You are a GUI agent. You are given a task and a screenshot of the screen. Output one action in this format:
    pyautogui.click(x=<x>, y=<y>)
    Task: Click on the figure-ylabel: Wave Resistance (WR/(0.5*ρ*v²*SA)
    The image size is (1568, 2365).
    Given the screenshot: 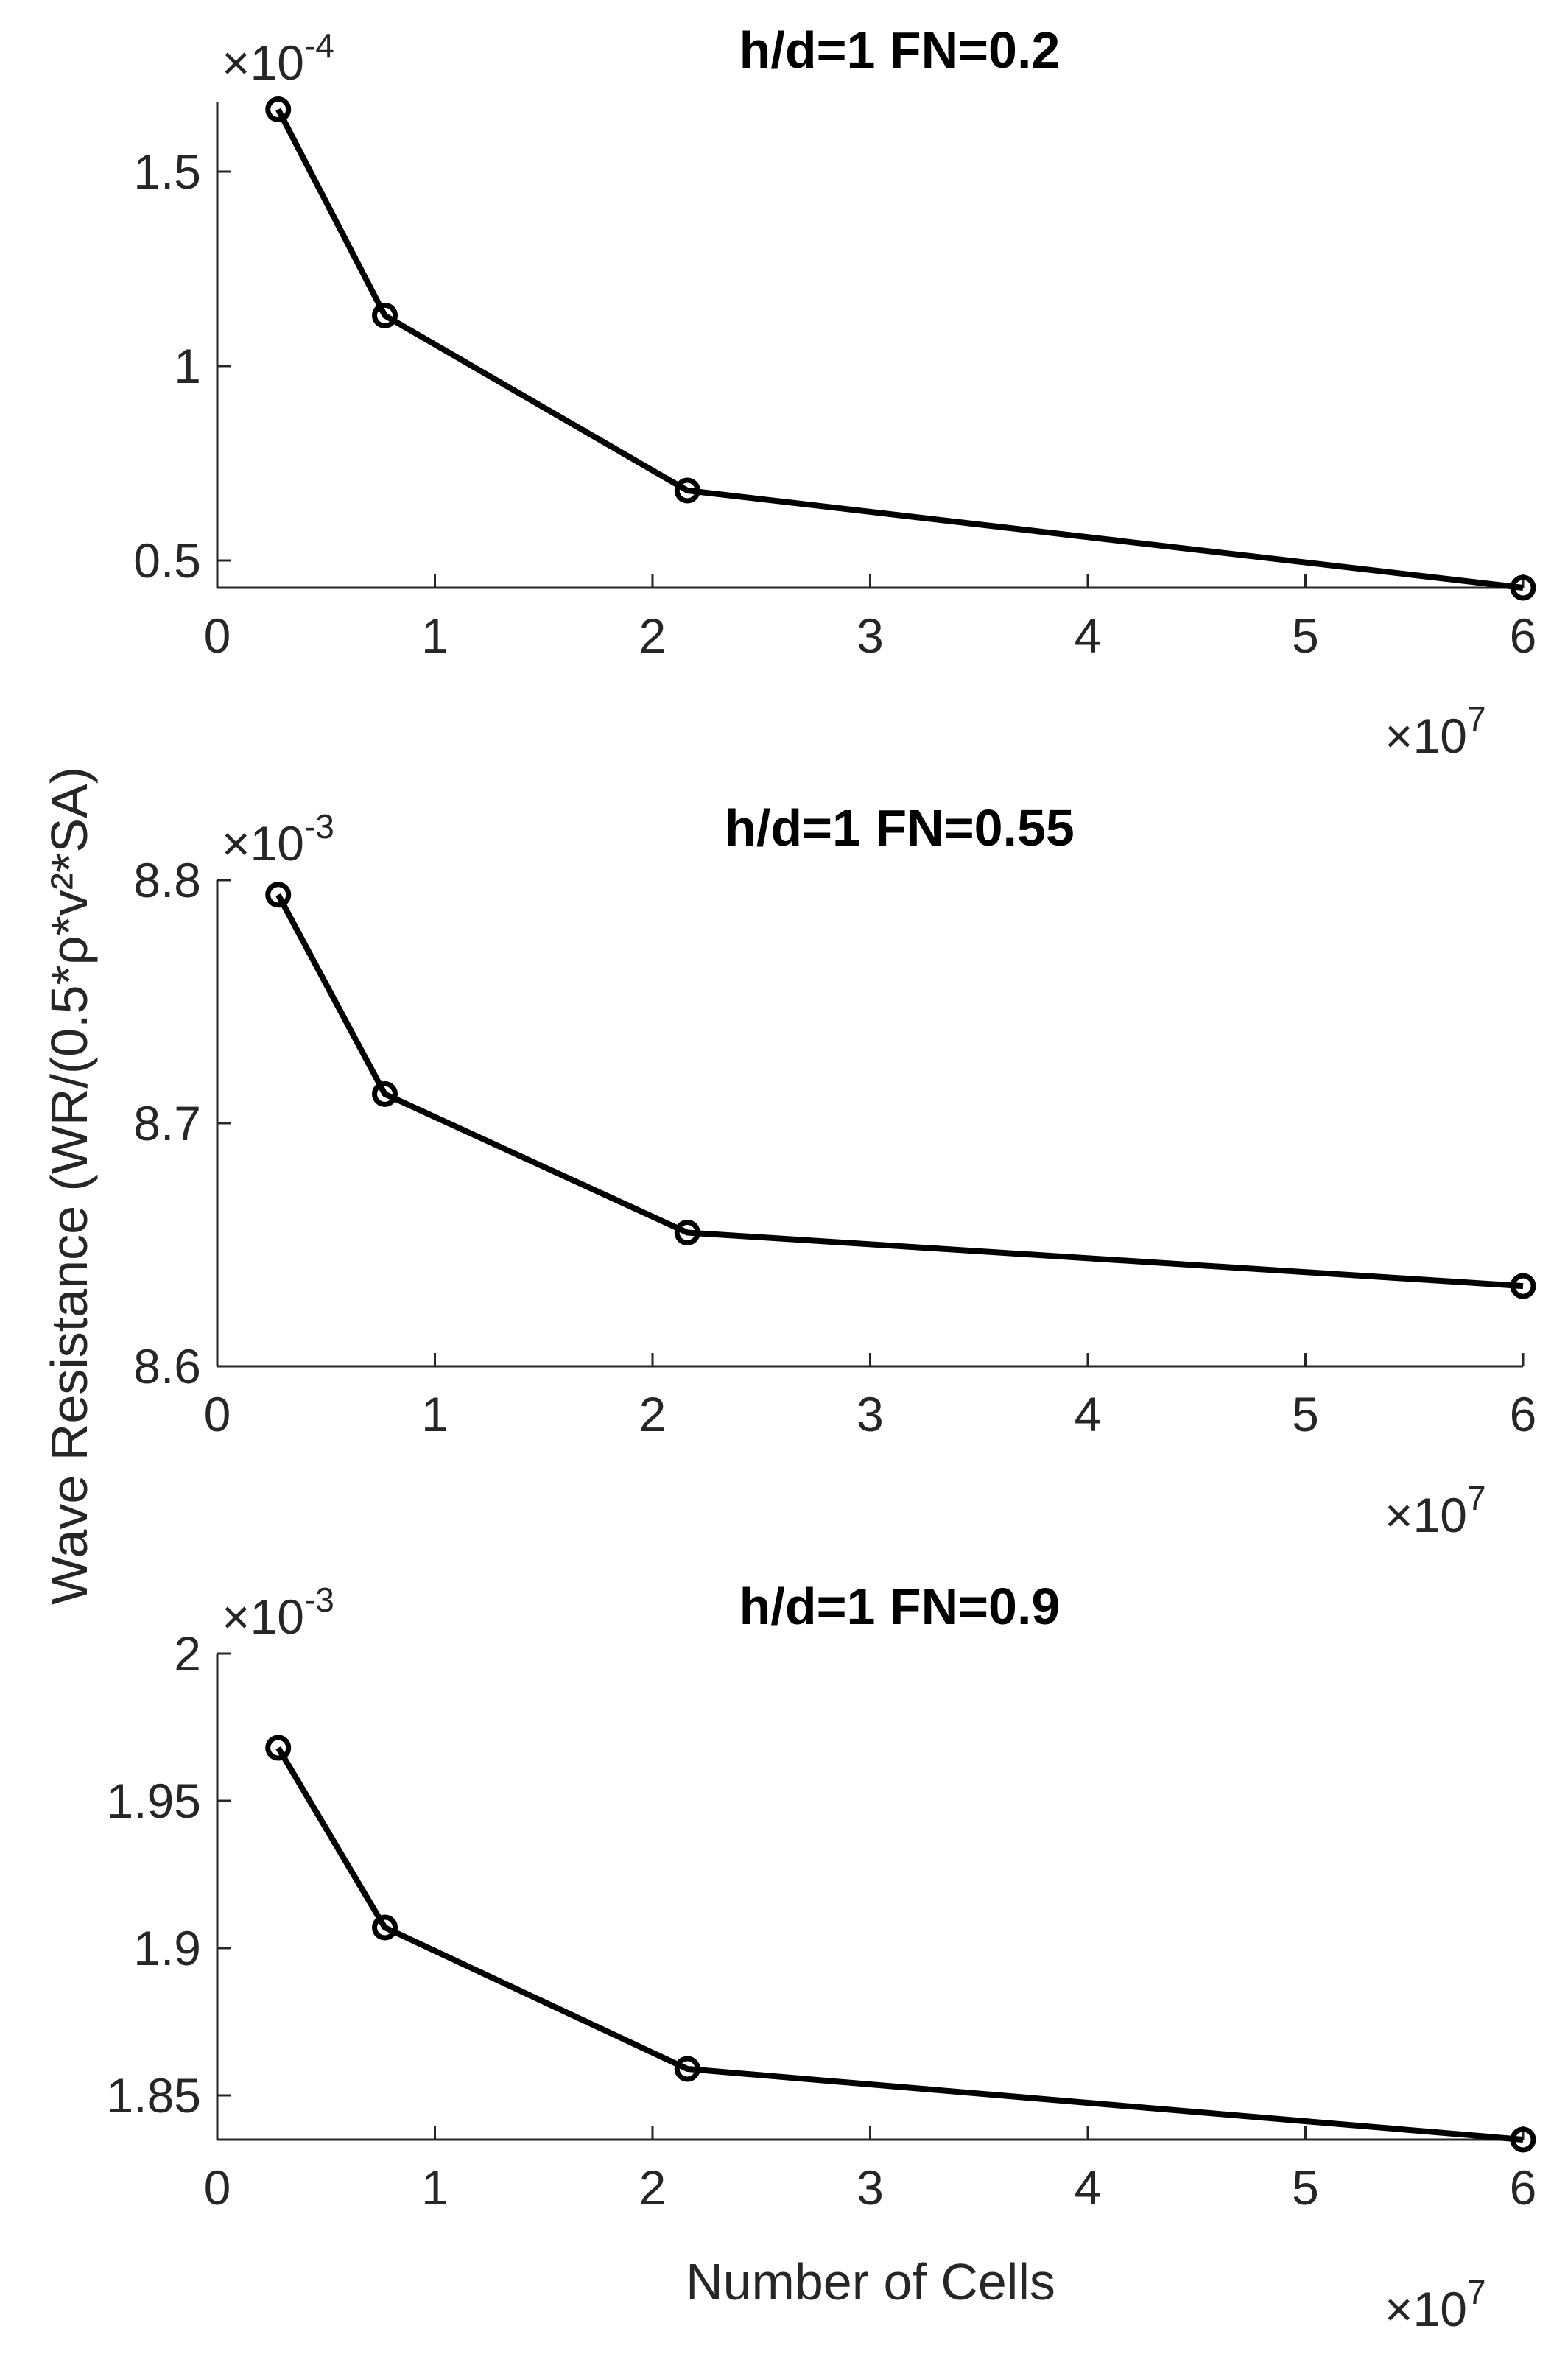 What is the action you would take?
    pyautogui.click(x=69, y=1186)
    